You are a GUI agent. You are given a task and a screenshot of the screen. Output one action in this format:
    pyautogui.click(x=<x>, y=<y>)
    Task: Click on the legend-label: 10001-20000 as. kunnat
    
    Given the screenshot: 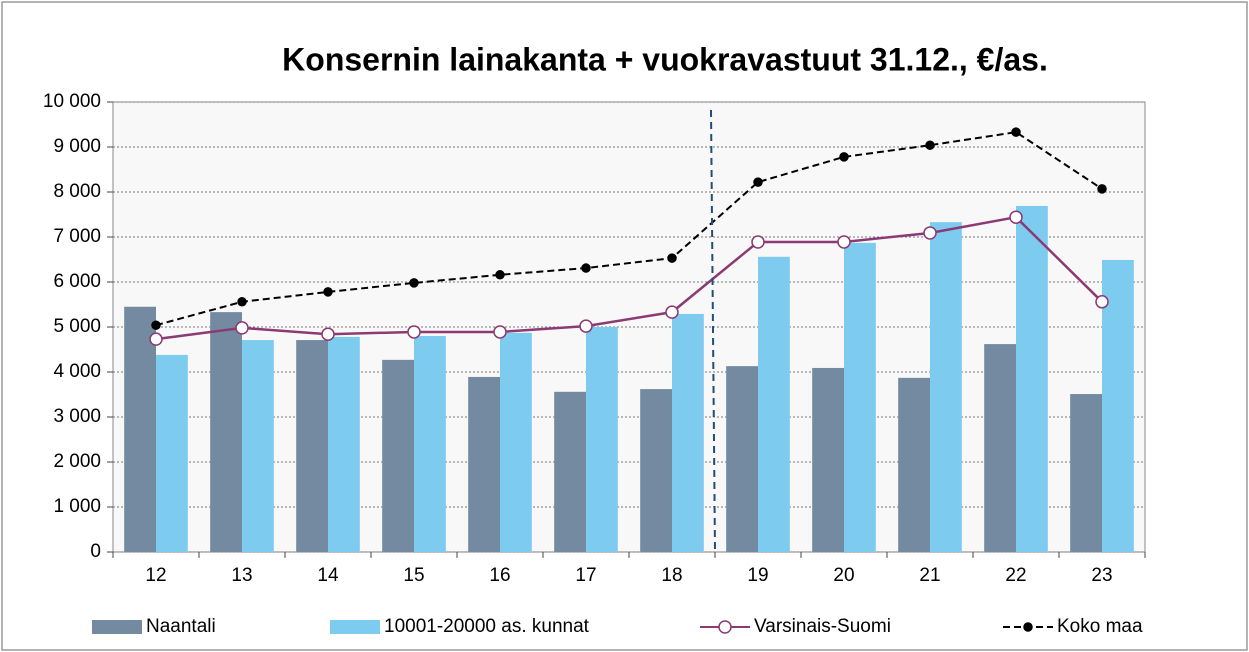 What is the action you would take?
    pyautogui.click(x=487, y=626)
    